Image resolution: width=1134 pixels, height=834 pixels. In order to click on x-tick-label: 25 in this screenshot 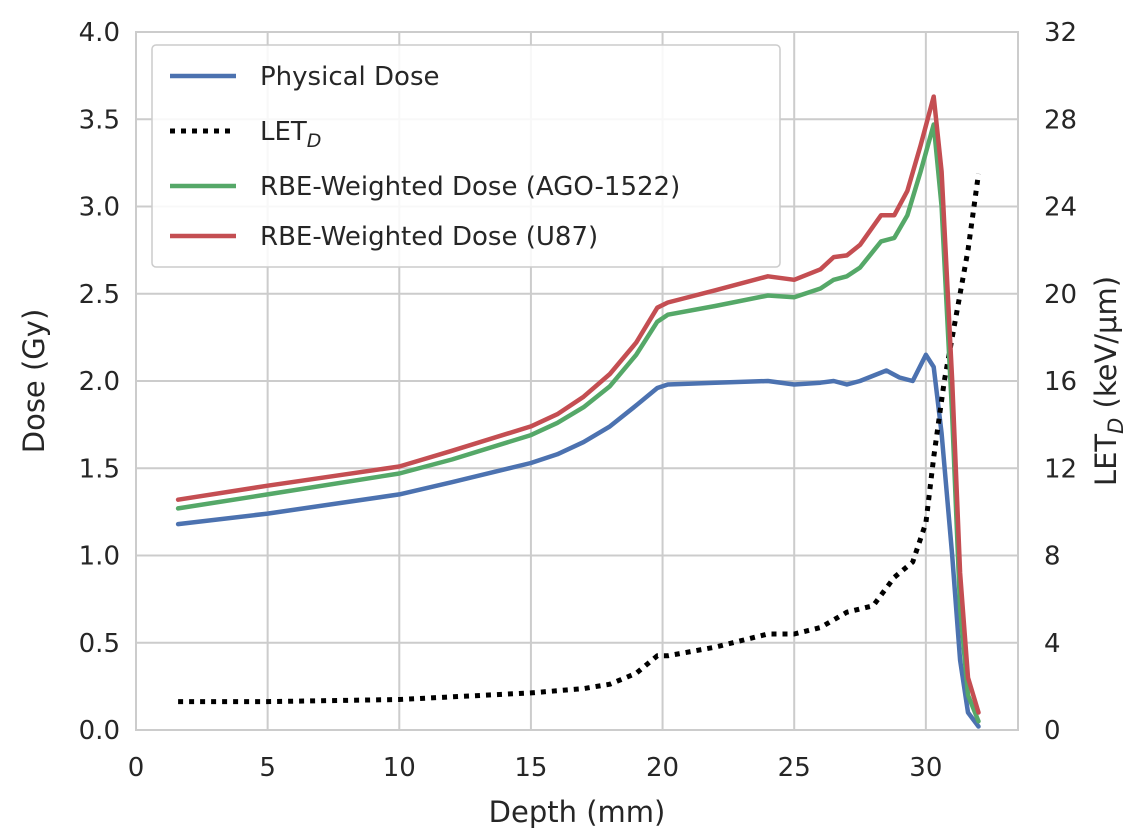, I will do `click(794, 768)`.